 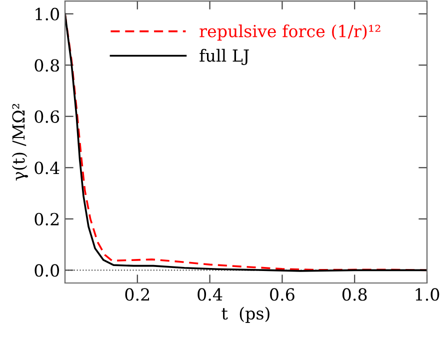 I want to click on y-tick-label: 0.4, so click(x=47, y=168).